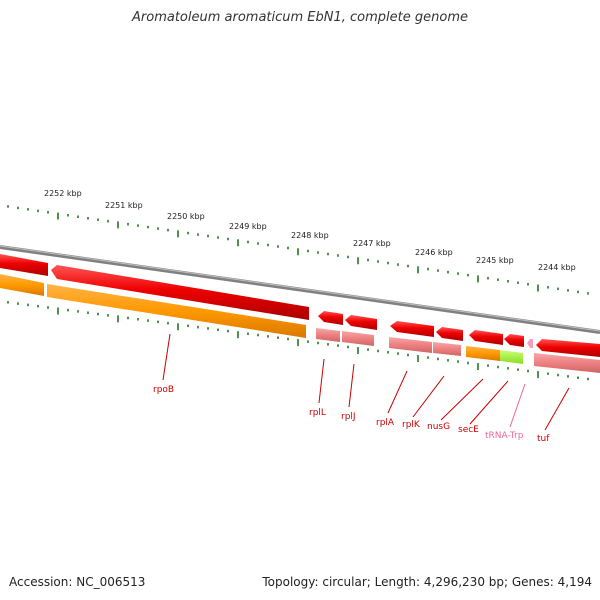  Describe the element at coordinates (434, 252) in the screenshot. I see `scale-label: 2246 kbp` at that location.